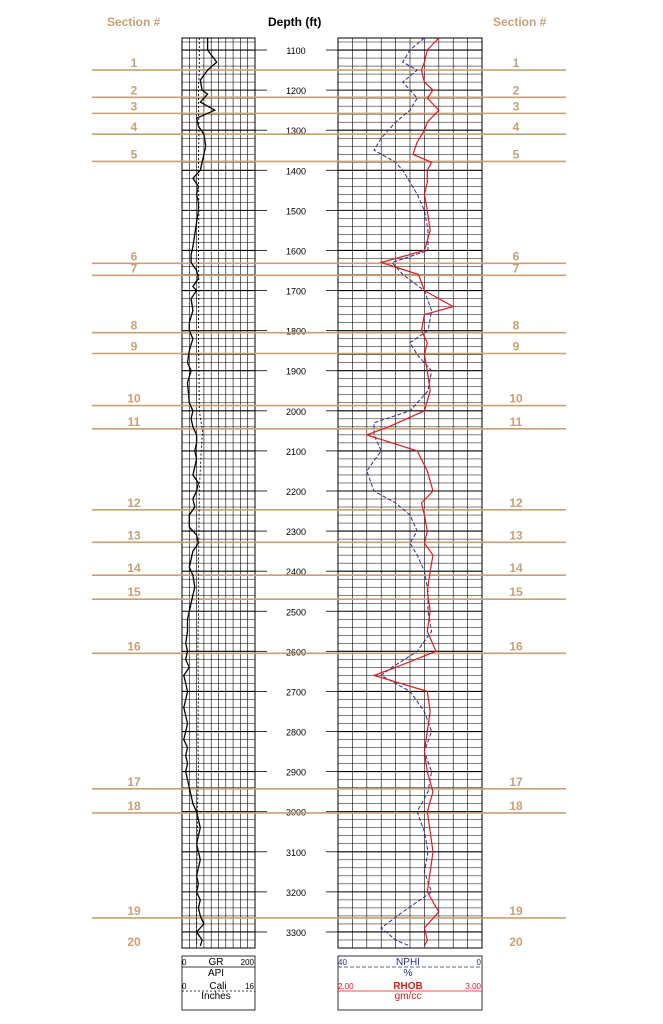  I want to click on depth-tick-label: 3300, so click(296, 933).